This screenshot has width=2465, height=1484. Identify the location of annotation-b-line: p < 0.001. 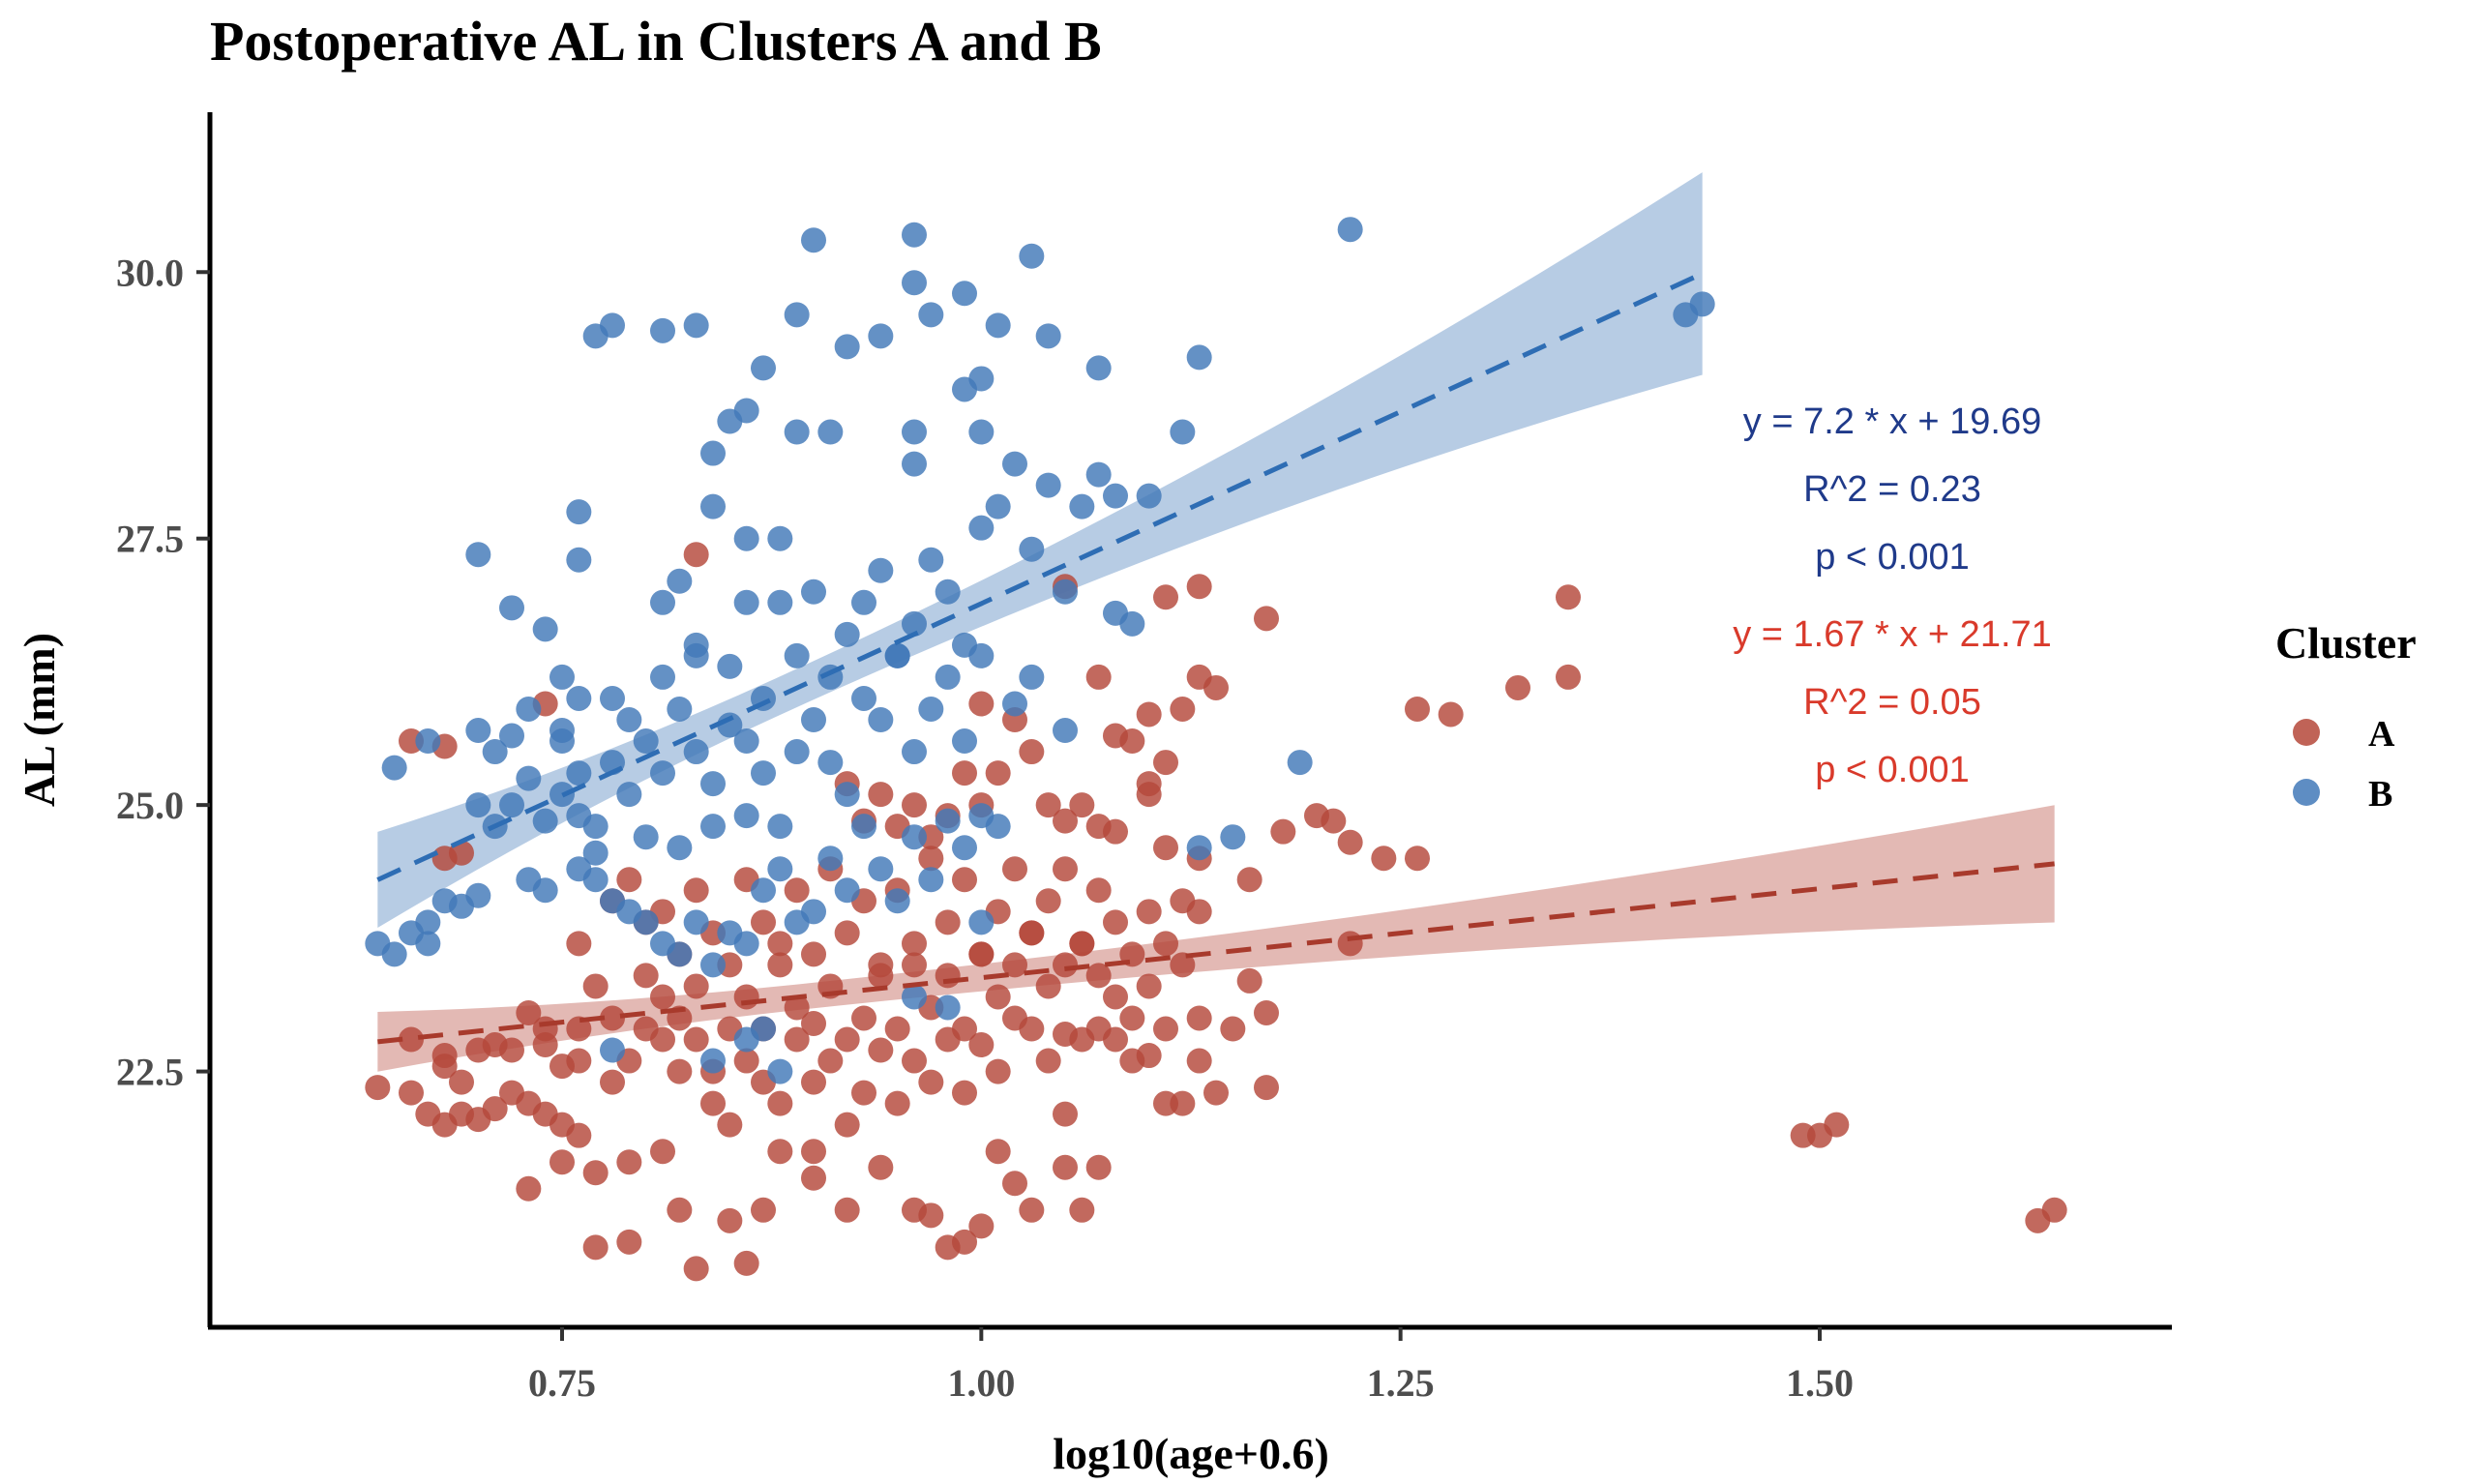
(1893, 557).